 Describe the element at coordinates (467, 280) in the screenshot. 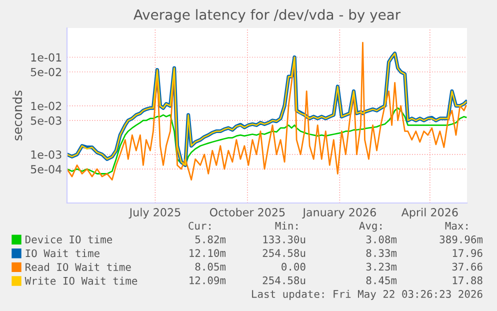

I see `text: 17.88` at that location.